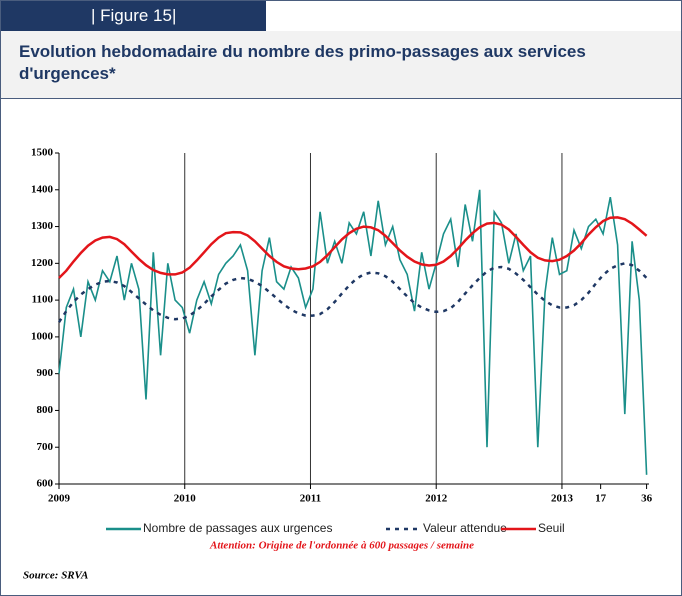  Describe the element at coordinates (133, 16) in the screenshot. I see `figure-label: | Figure 15|` at that location.